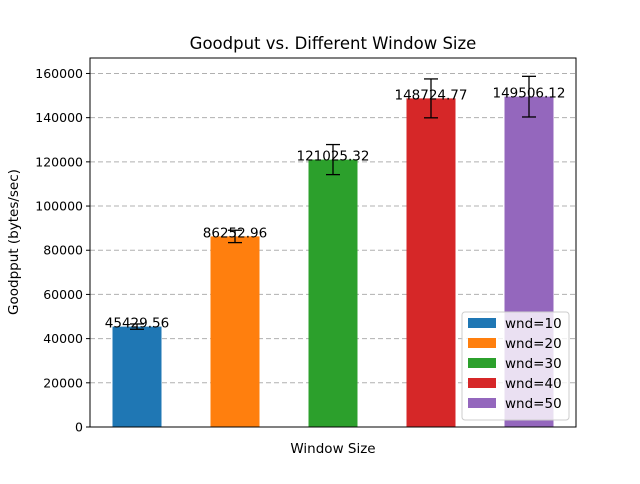 The image size is (640, 484). Describe the element at coordinates (528, 94) in the screenshot. I see `data-label: 149506.12` at that location.